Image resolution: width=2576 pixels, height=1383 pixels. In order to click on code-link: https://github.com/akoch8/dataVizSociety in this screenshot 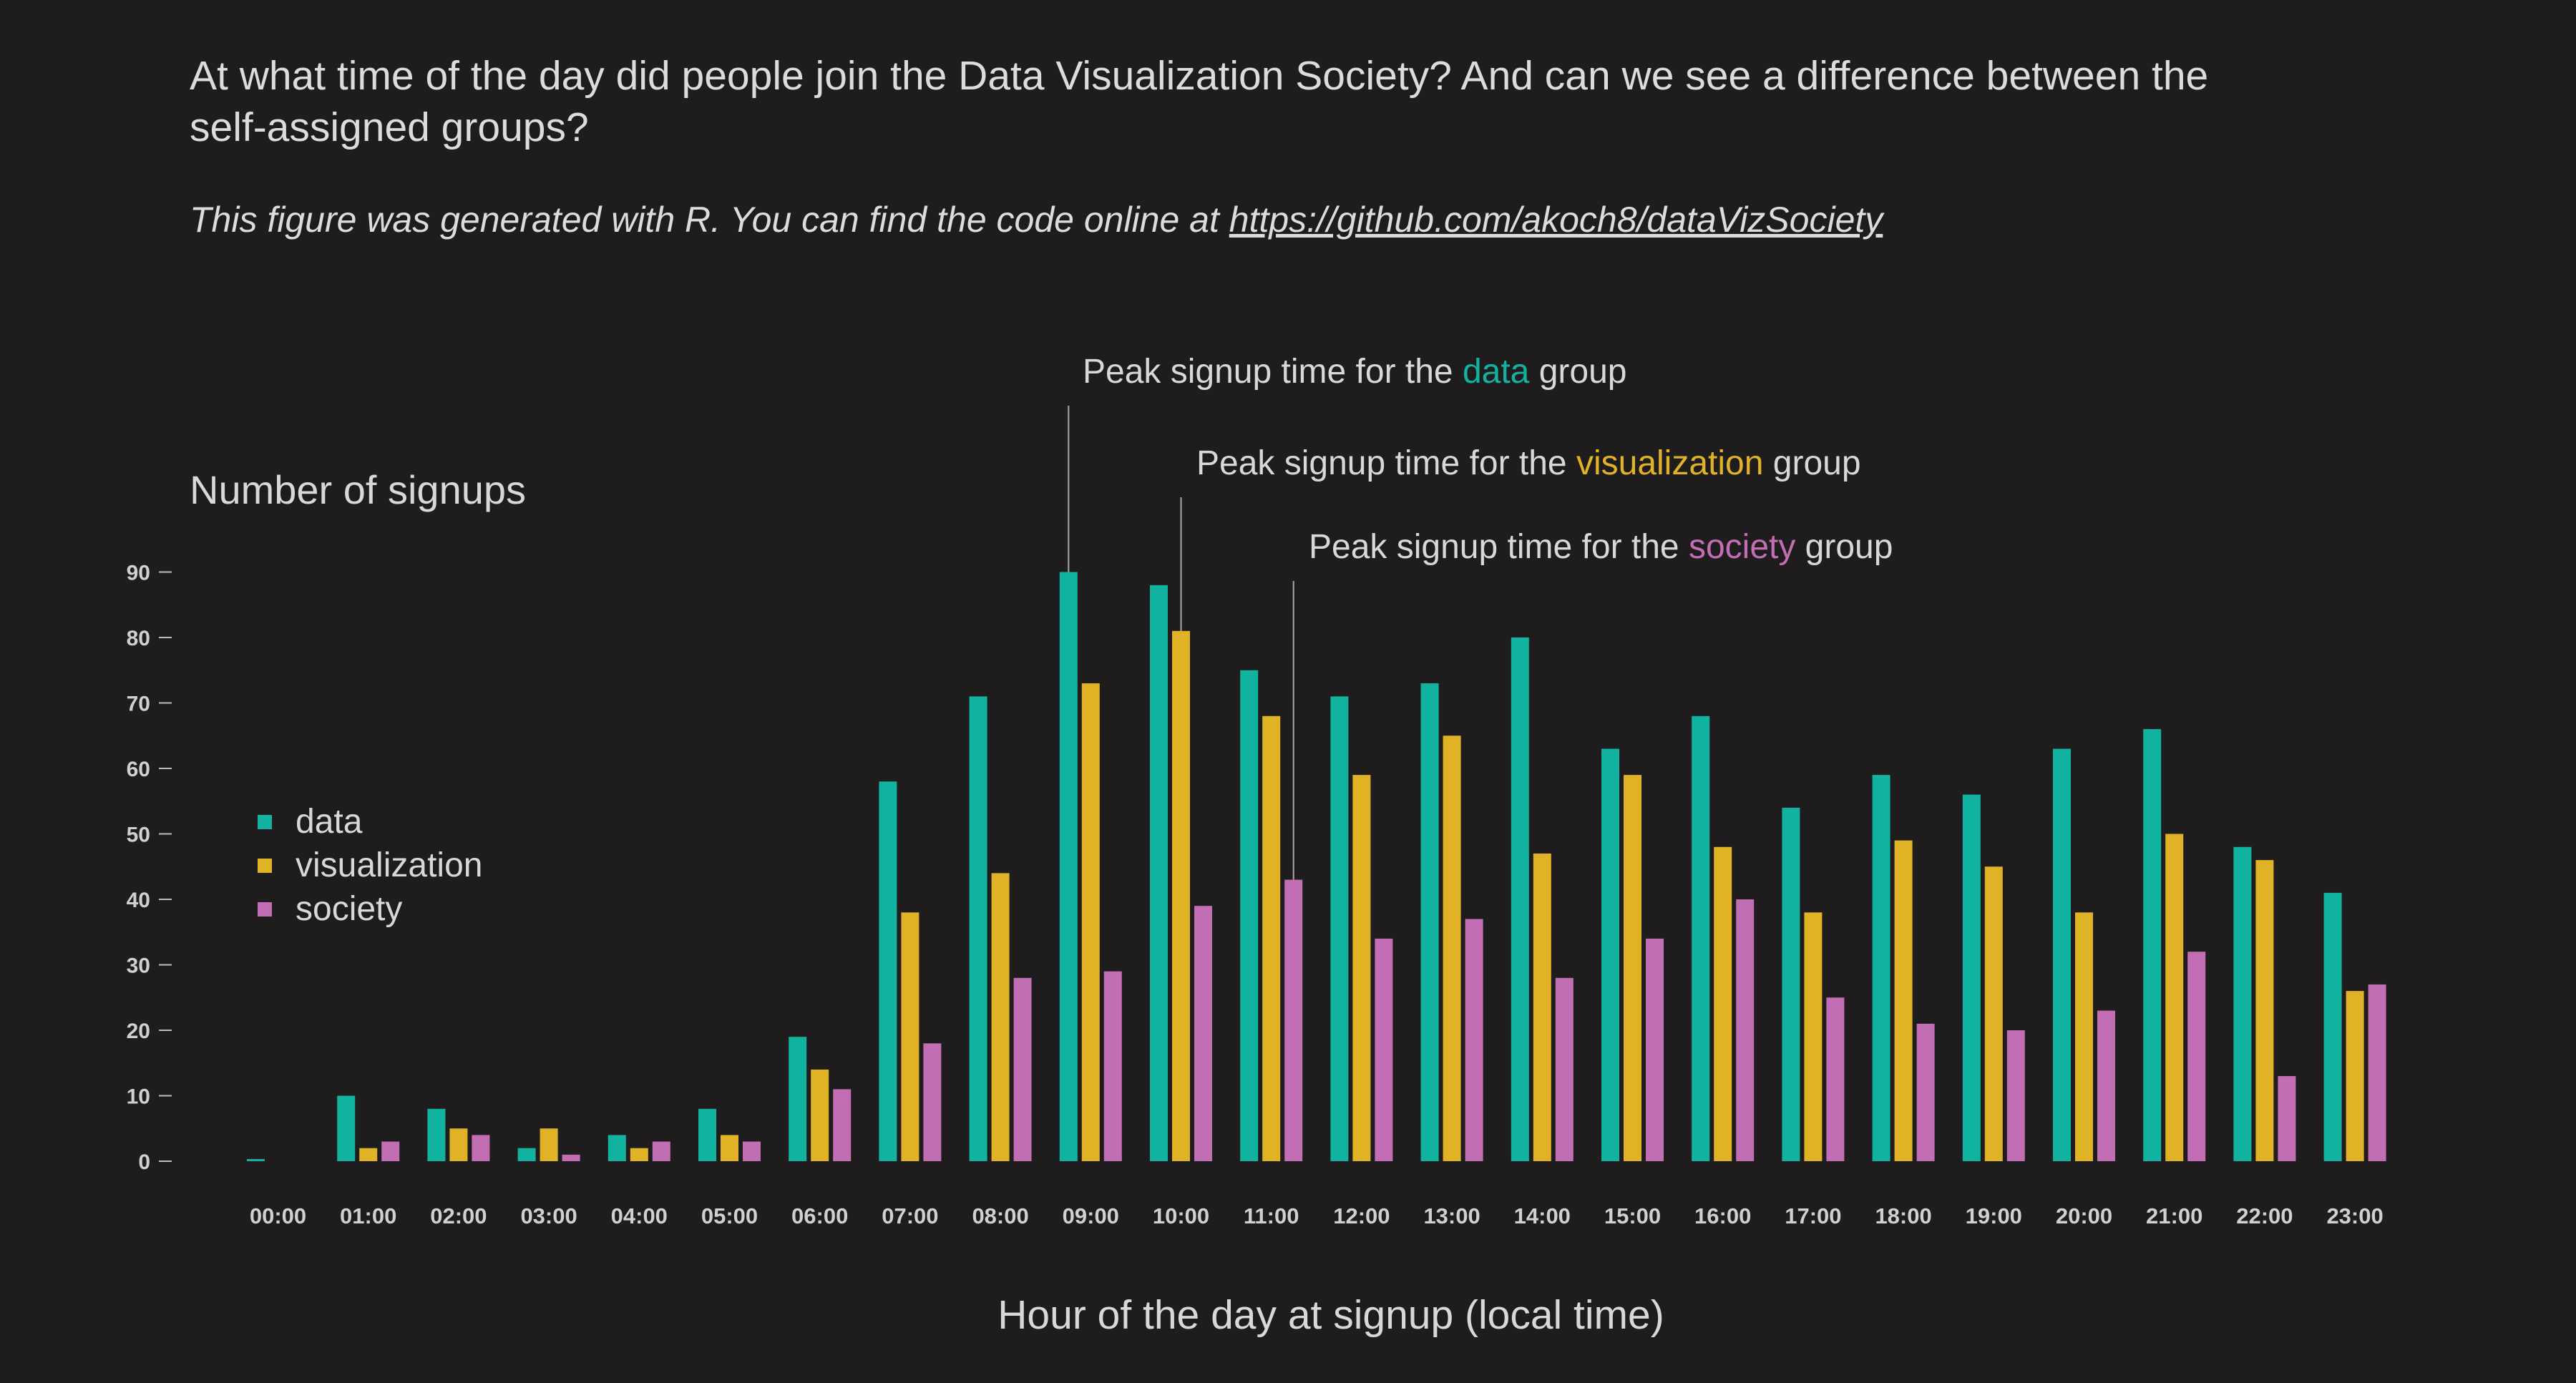, I will do `click(1556, 220)`.